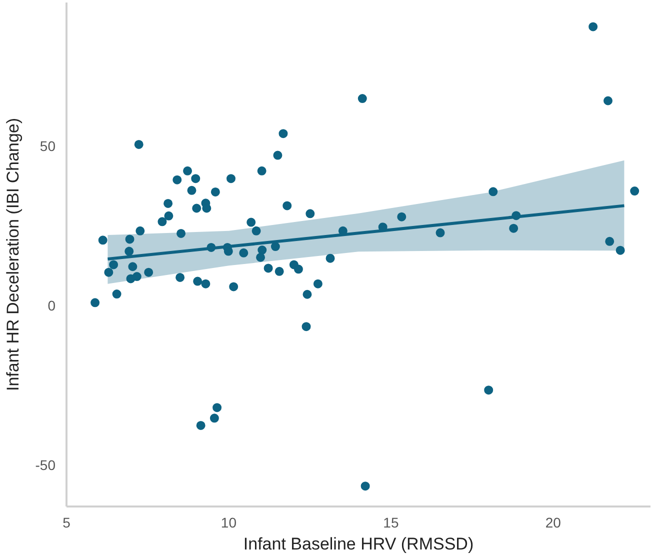 The width and height of the screenshot is (664, 556). What do you see at coordinates (358, 544) in the screenshot?
I see `x-axis-title: Infant Baseline HRV (RMSSD)` at bounding box center [358, 544].